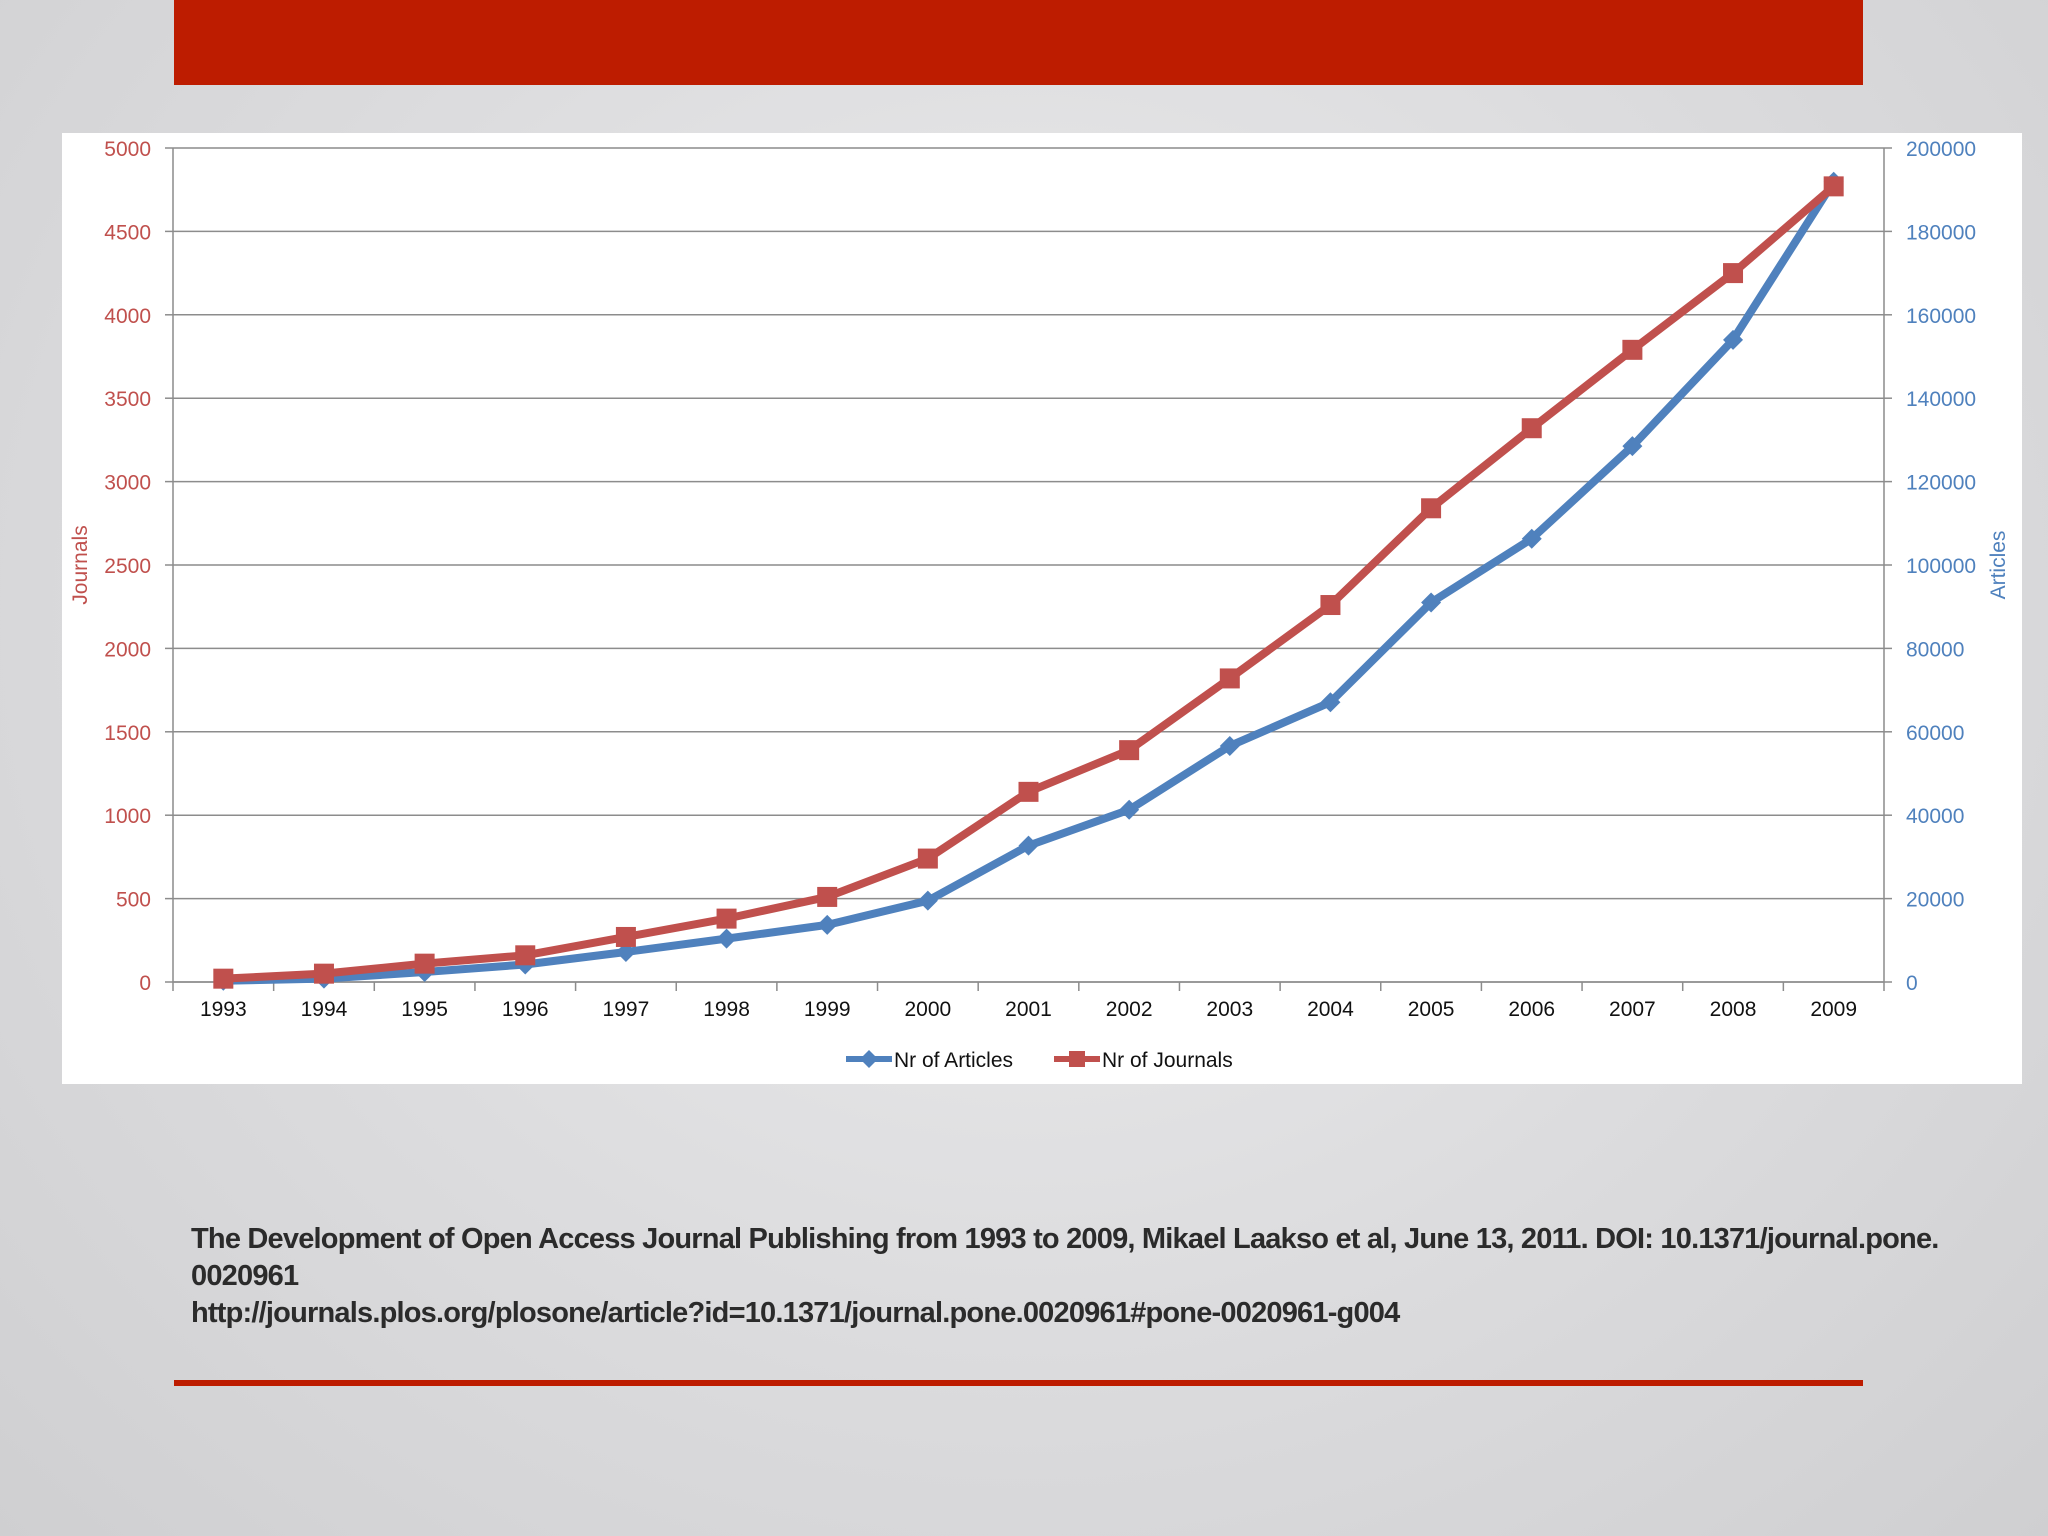 The height and width of the screenshot is (1536, 2048). What do you see at coordinates (127, 399) in the screenshot?
I see `y-left-tick-label: 3500` at bounding box center [127, 399].